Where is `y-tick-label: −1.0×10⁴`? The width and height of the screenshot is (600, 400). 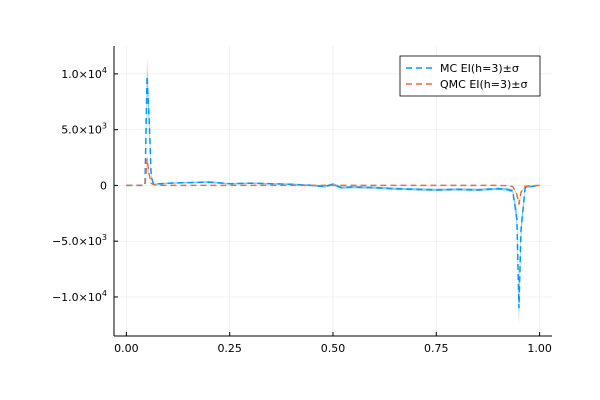
y-tick-label: −1.0×10⁴ is located at coordinates (79, 296).